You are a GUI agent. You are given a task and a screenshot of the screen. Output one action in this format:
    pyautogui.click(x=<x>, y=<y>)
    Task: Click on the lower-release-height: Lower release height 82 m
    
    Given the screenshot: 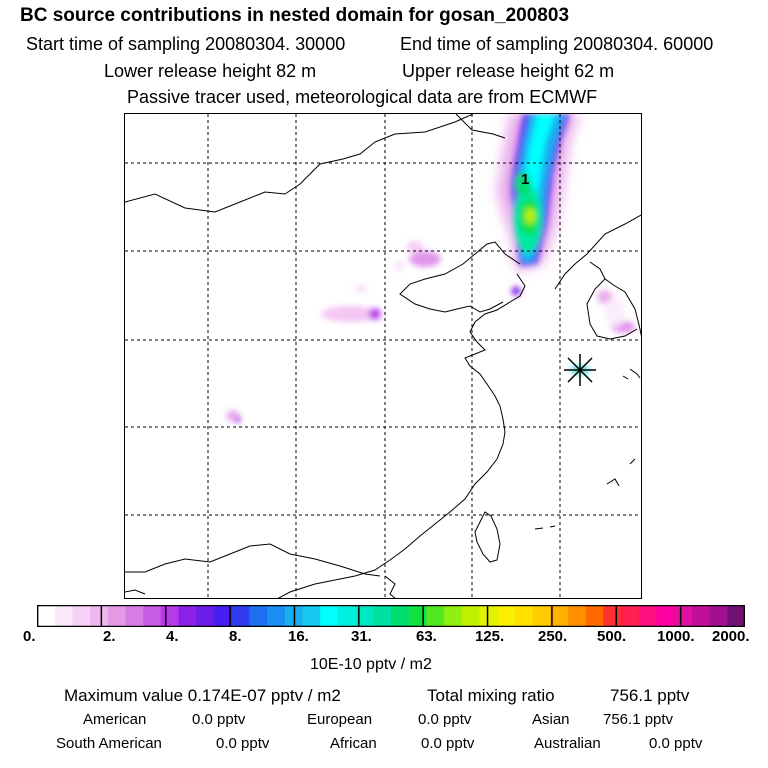 What is the action you would take?
    pyautogui.click(x=210, y=71)
    